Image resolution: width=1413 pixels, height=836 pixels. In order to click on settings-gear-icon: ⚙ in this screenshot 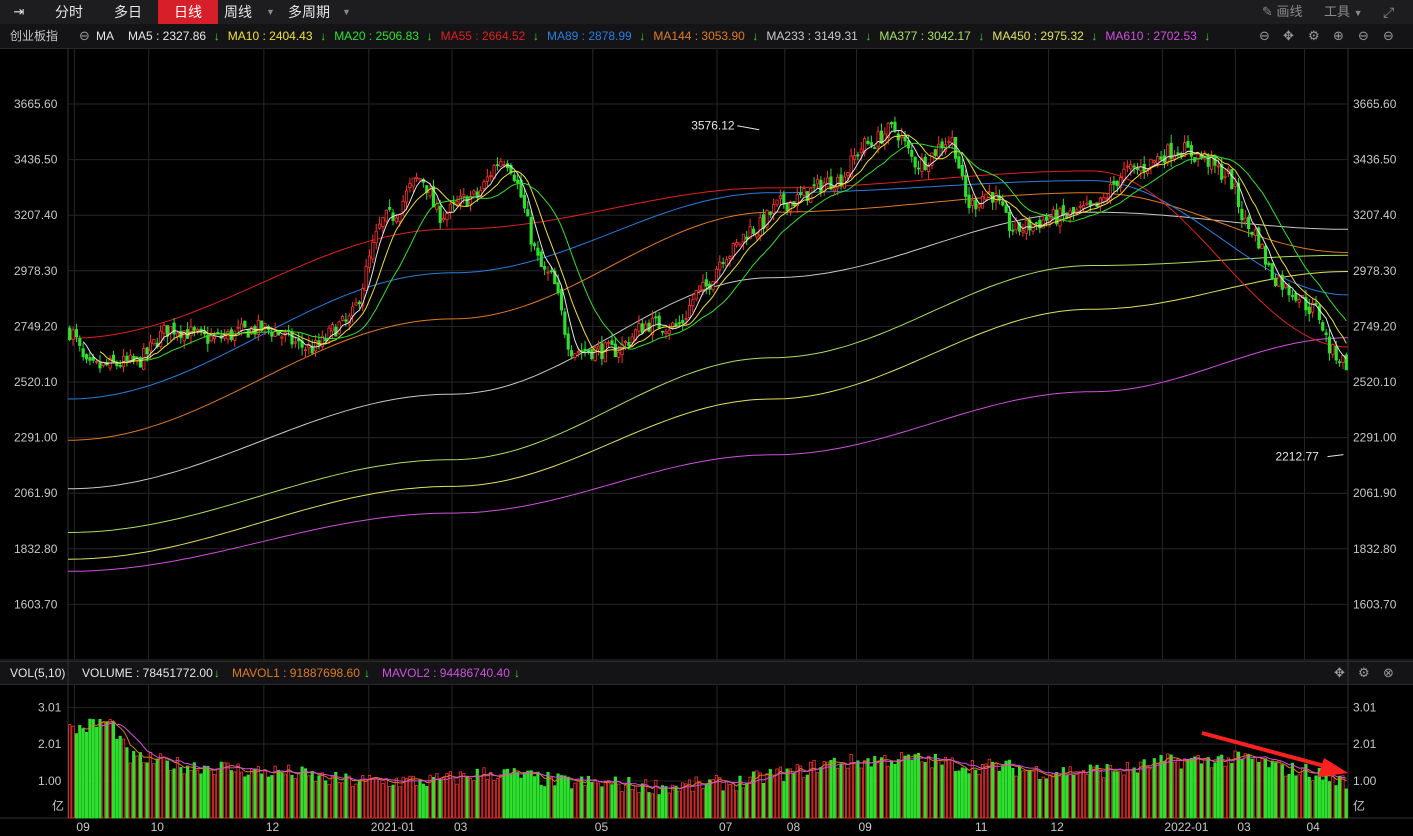, I will do `click(1314, 35)`.